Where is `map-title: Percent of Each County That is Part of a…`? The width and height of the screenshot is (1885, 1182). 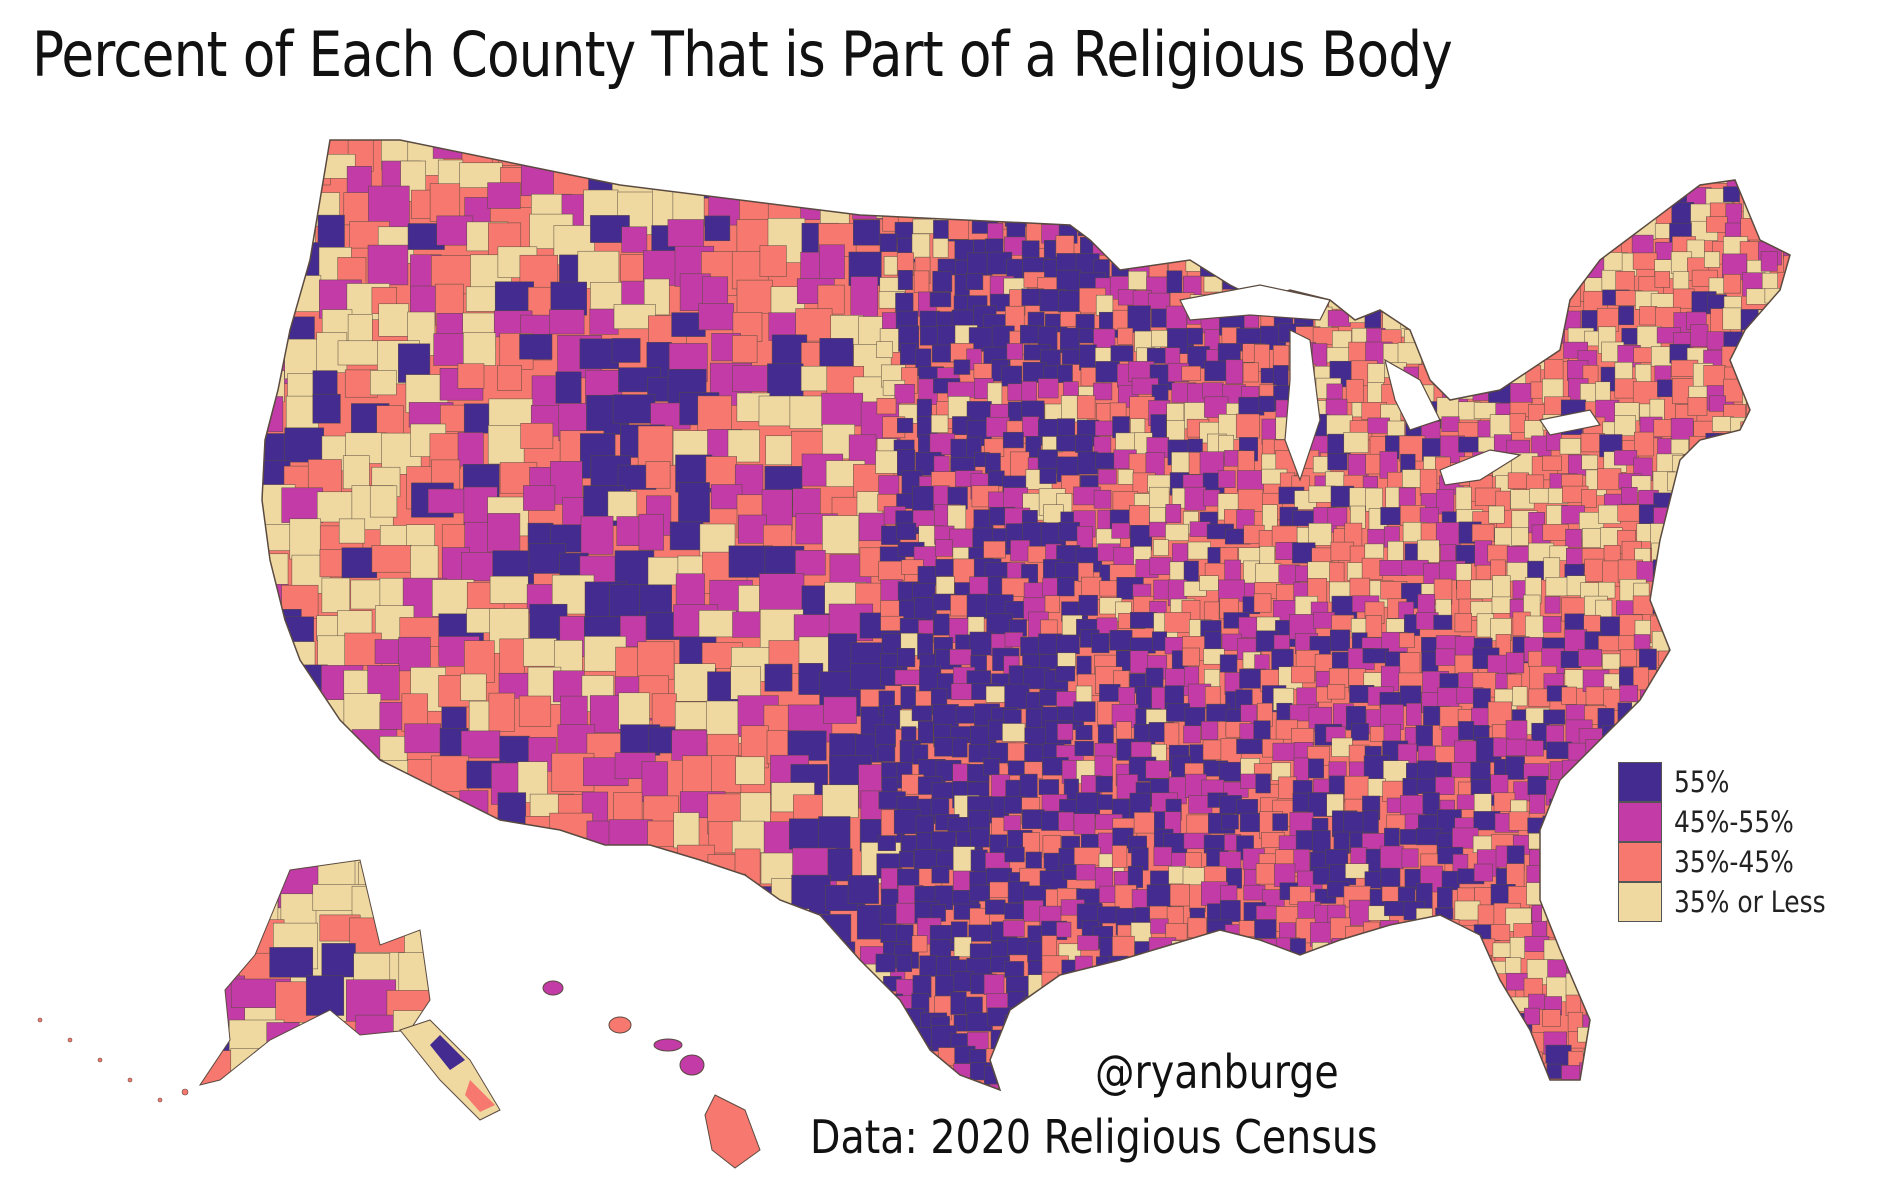 map-title: Percent of Each County That is Part of a… is located at coordinates (742, 54).